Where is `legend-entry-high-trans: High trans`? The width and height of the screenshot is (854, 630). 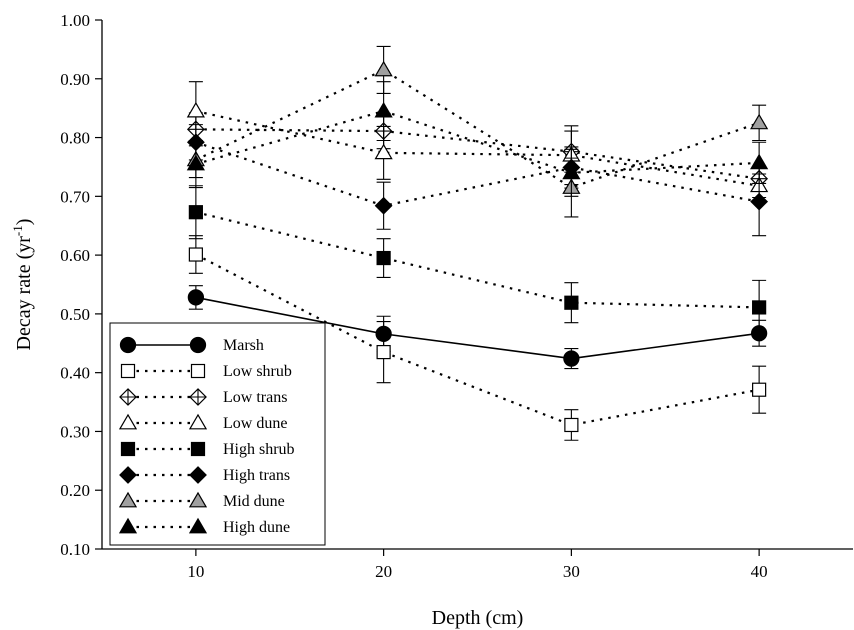
legend-entry-high-trans: High trans is located at coordinates (204, 475).